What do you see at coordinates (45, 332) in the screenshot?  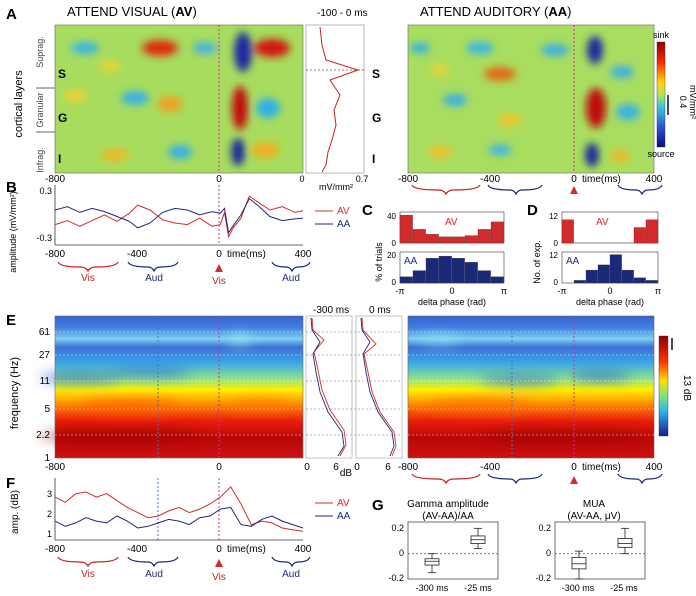 I see `y-tick: 61` at bounding box center [45, 332].